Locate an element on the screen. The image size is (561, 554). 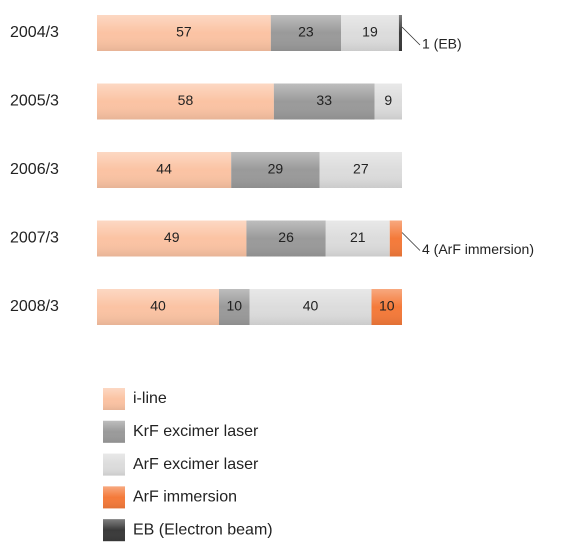
category-label: 2006/3 is located at coordinates (34, 169).